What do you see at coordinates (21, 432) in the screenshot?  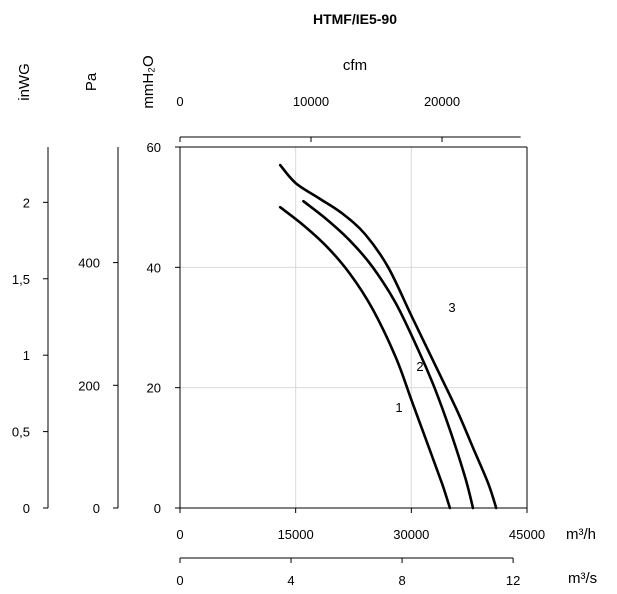 I see `inwg-tick-label: 0,5` at bounding box center [21, 432].